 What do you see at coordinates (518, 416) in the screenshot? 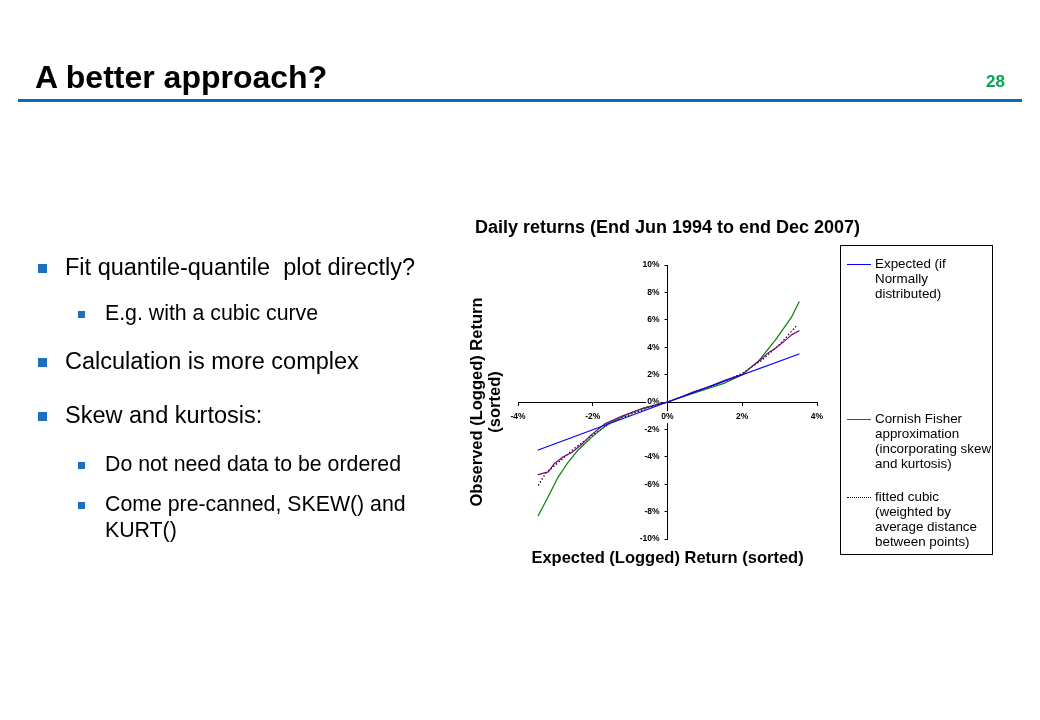
I see `x-tick-label: -4%` at bounding box center [518, 416].